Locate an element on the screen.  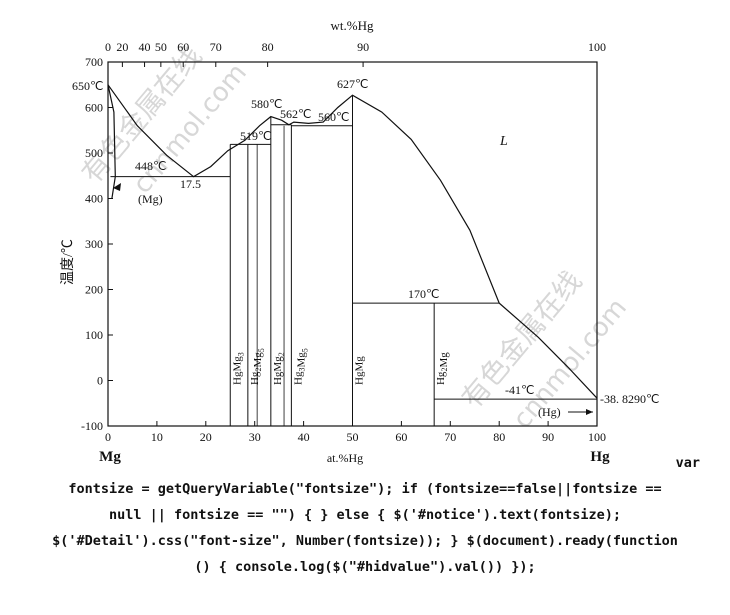
temp-label-560: 560℃ is located at coordinates (333, 117).